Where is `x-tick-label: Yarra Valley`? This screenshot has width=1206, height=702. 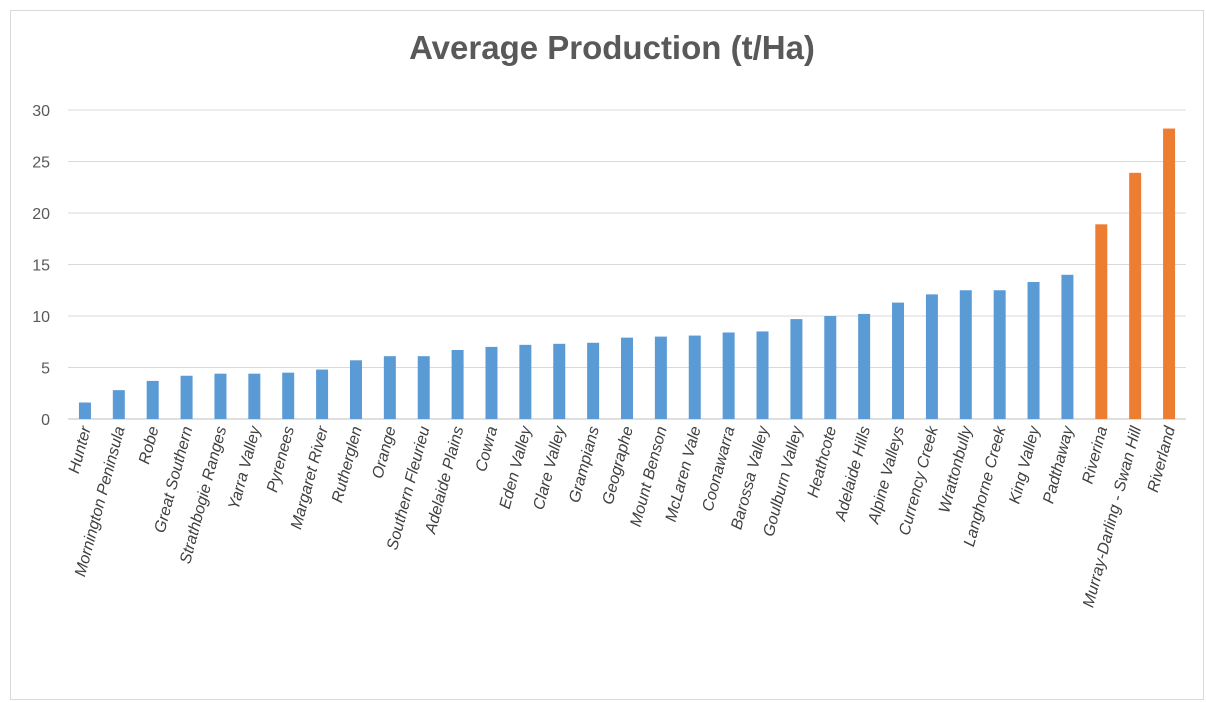 x-tick-label: Yarra Valley is located at coordinates (245, 468).